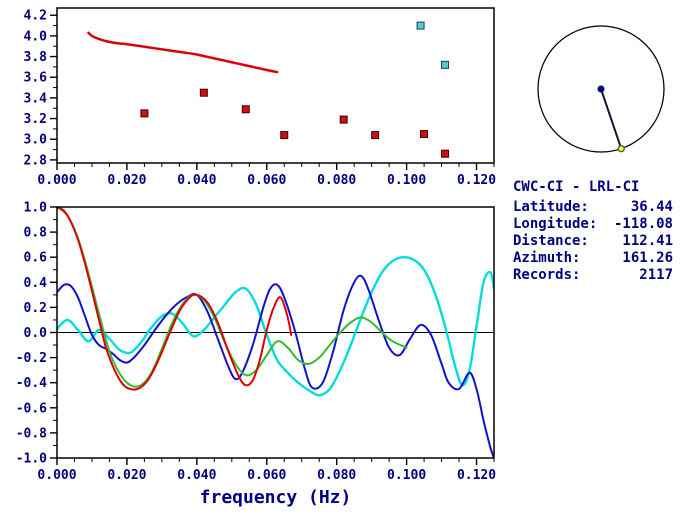  I want to click on y-tick-label: 1.0, so click(36, 208).